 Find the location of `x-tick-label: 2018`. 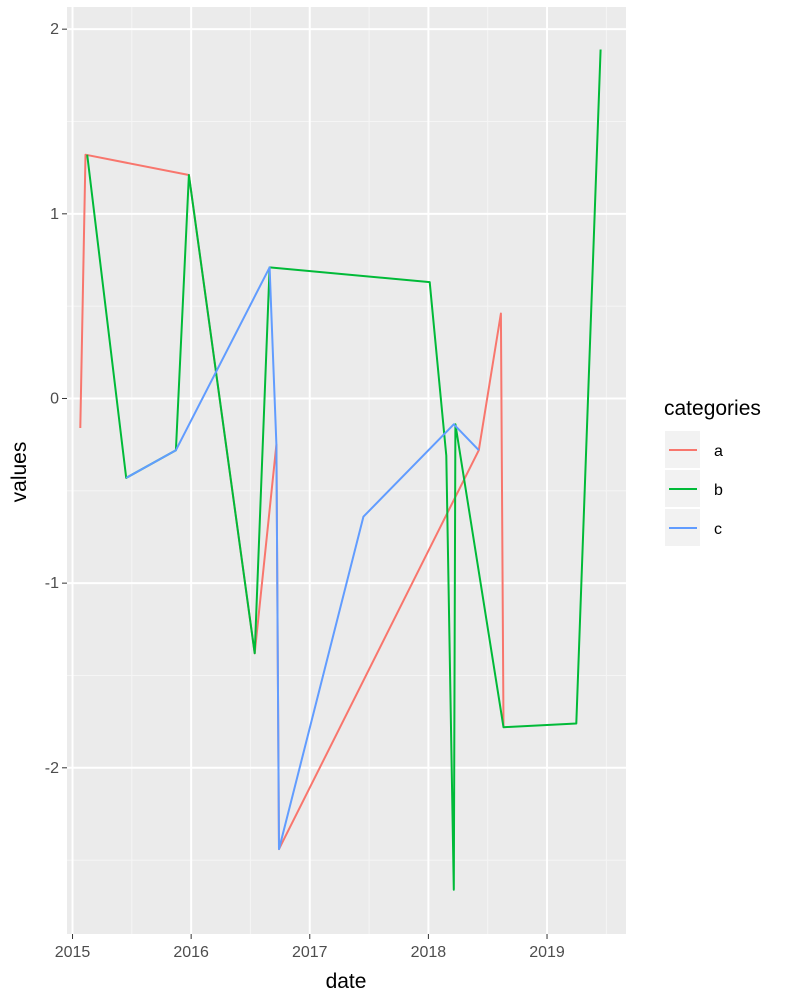

x-tick-label: 2018 is located at coordinates (429, 952).